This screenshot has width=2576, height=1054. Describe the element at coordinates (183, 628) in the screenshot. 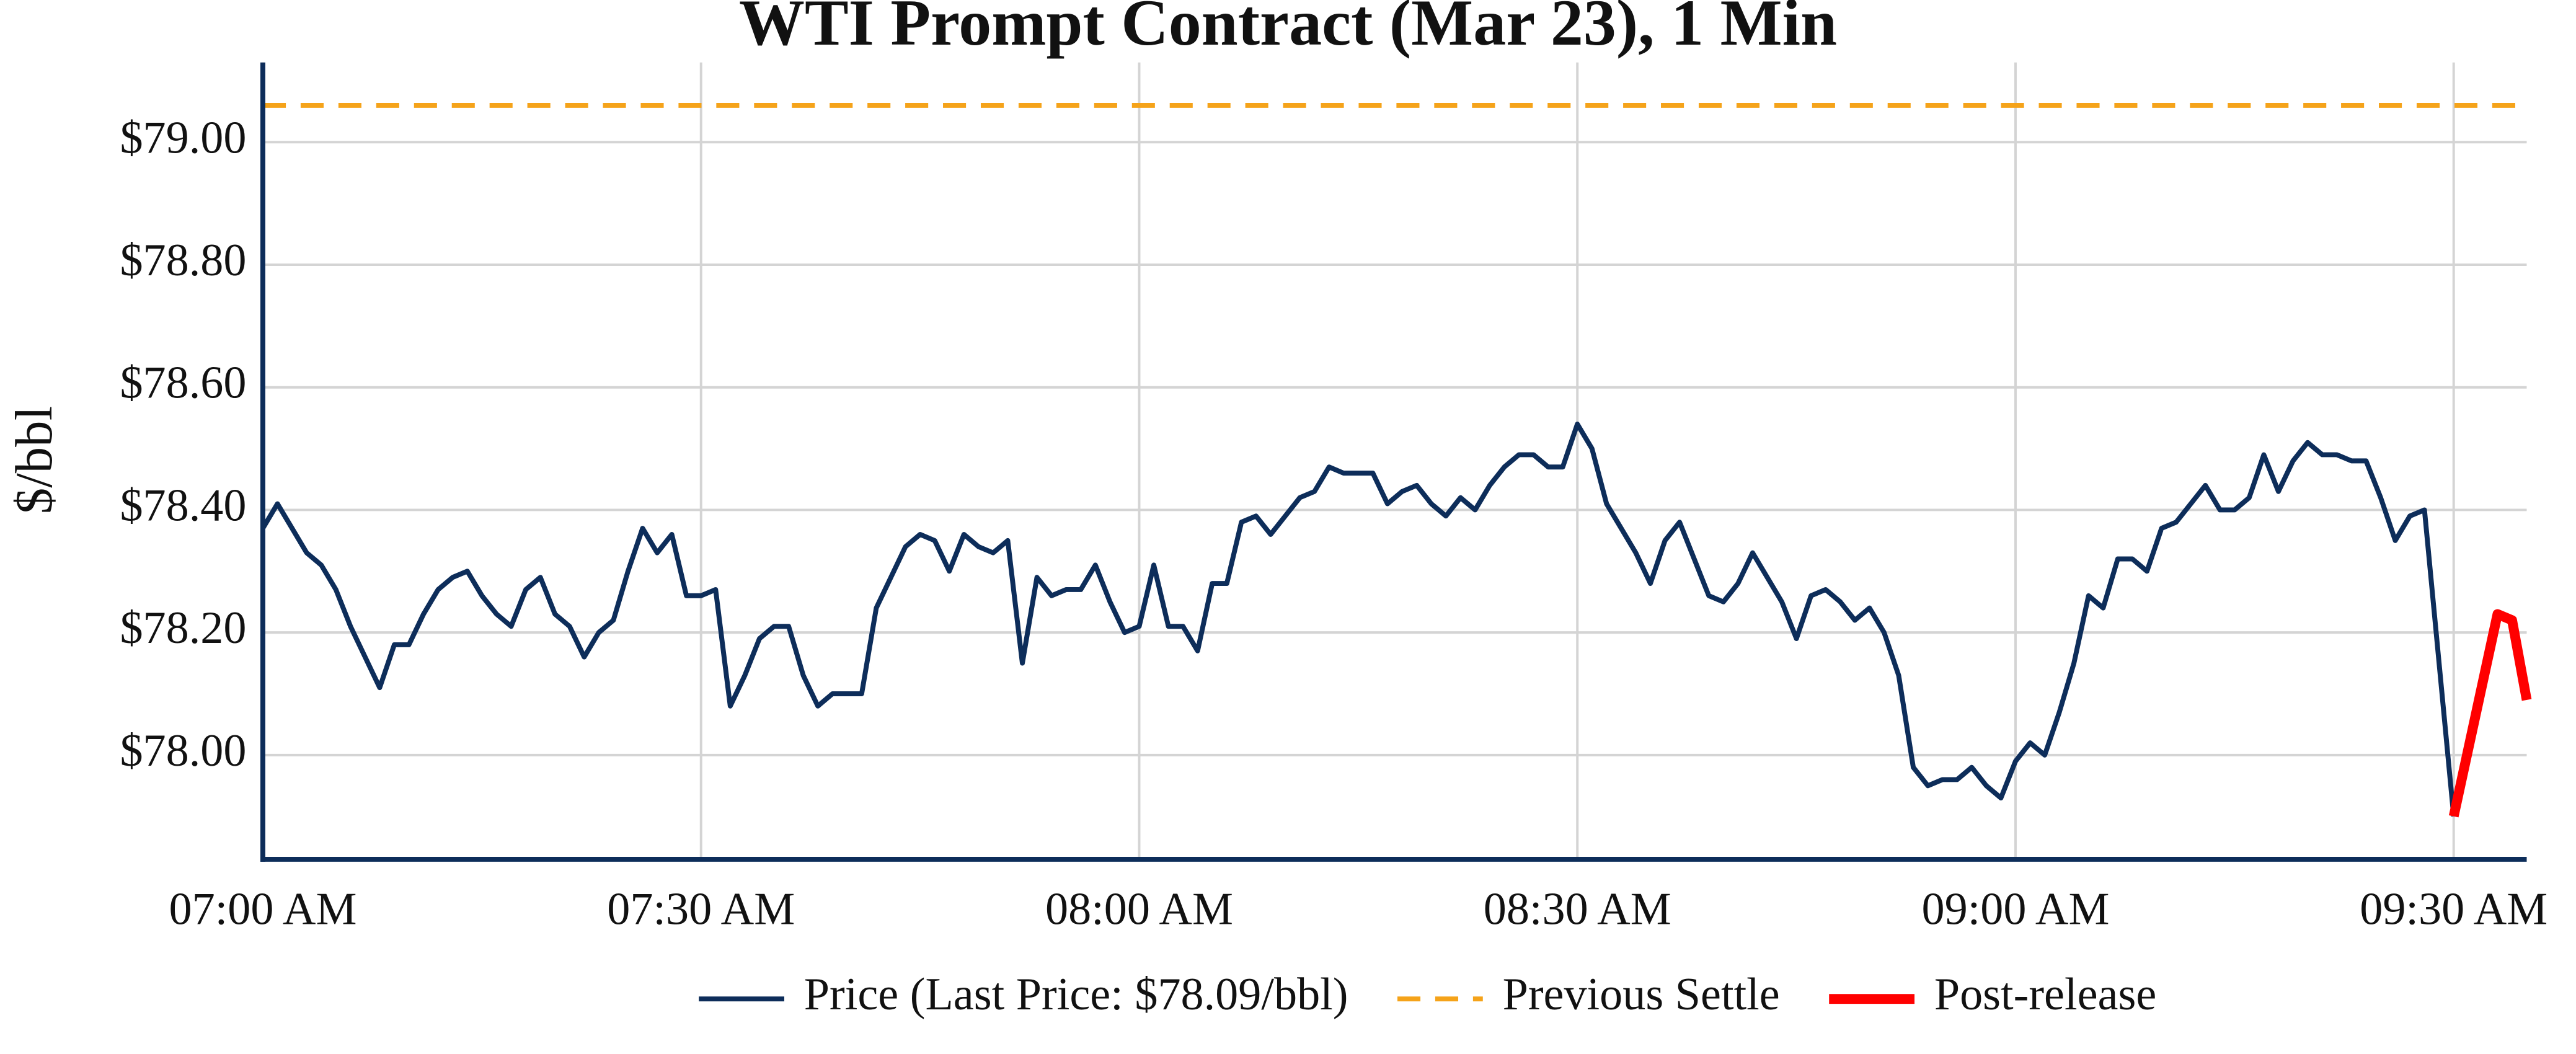

I see `y-tick-label: $78.20` at that location.